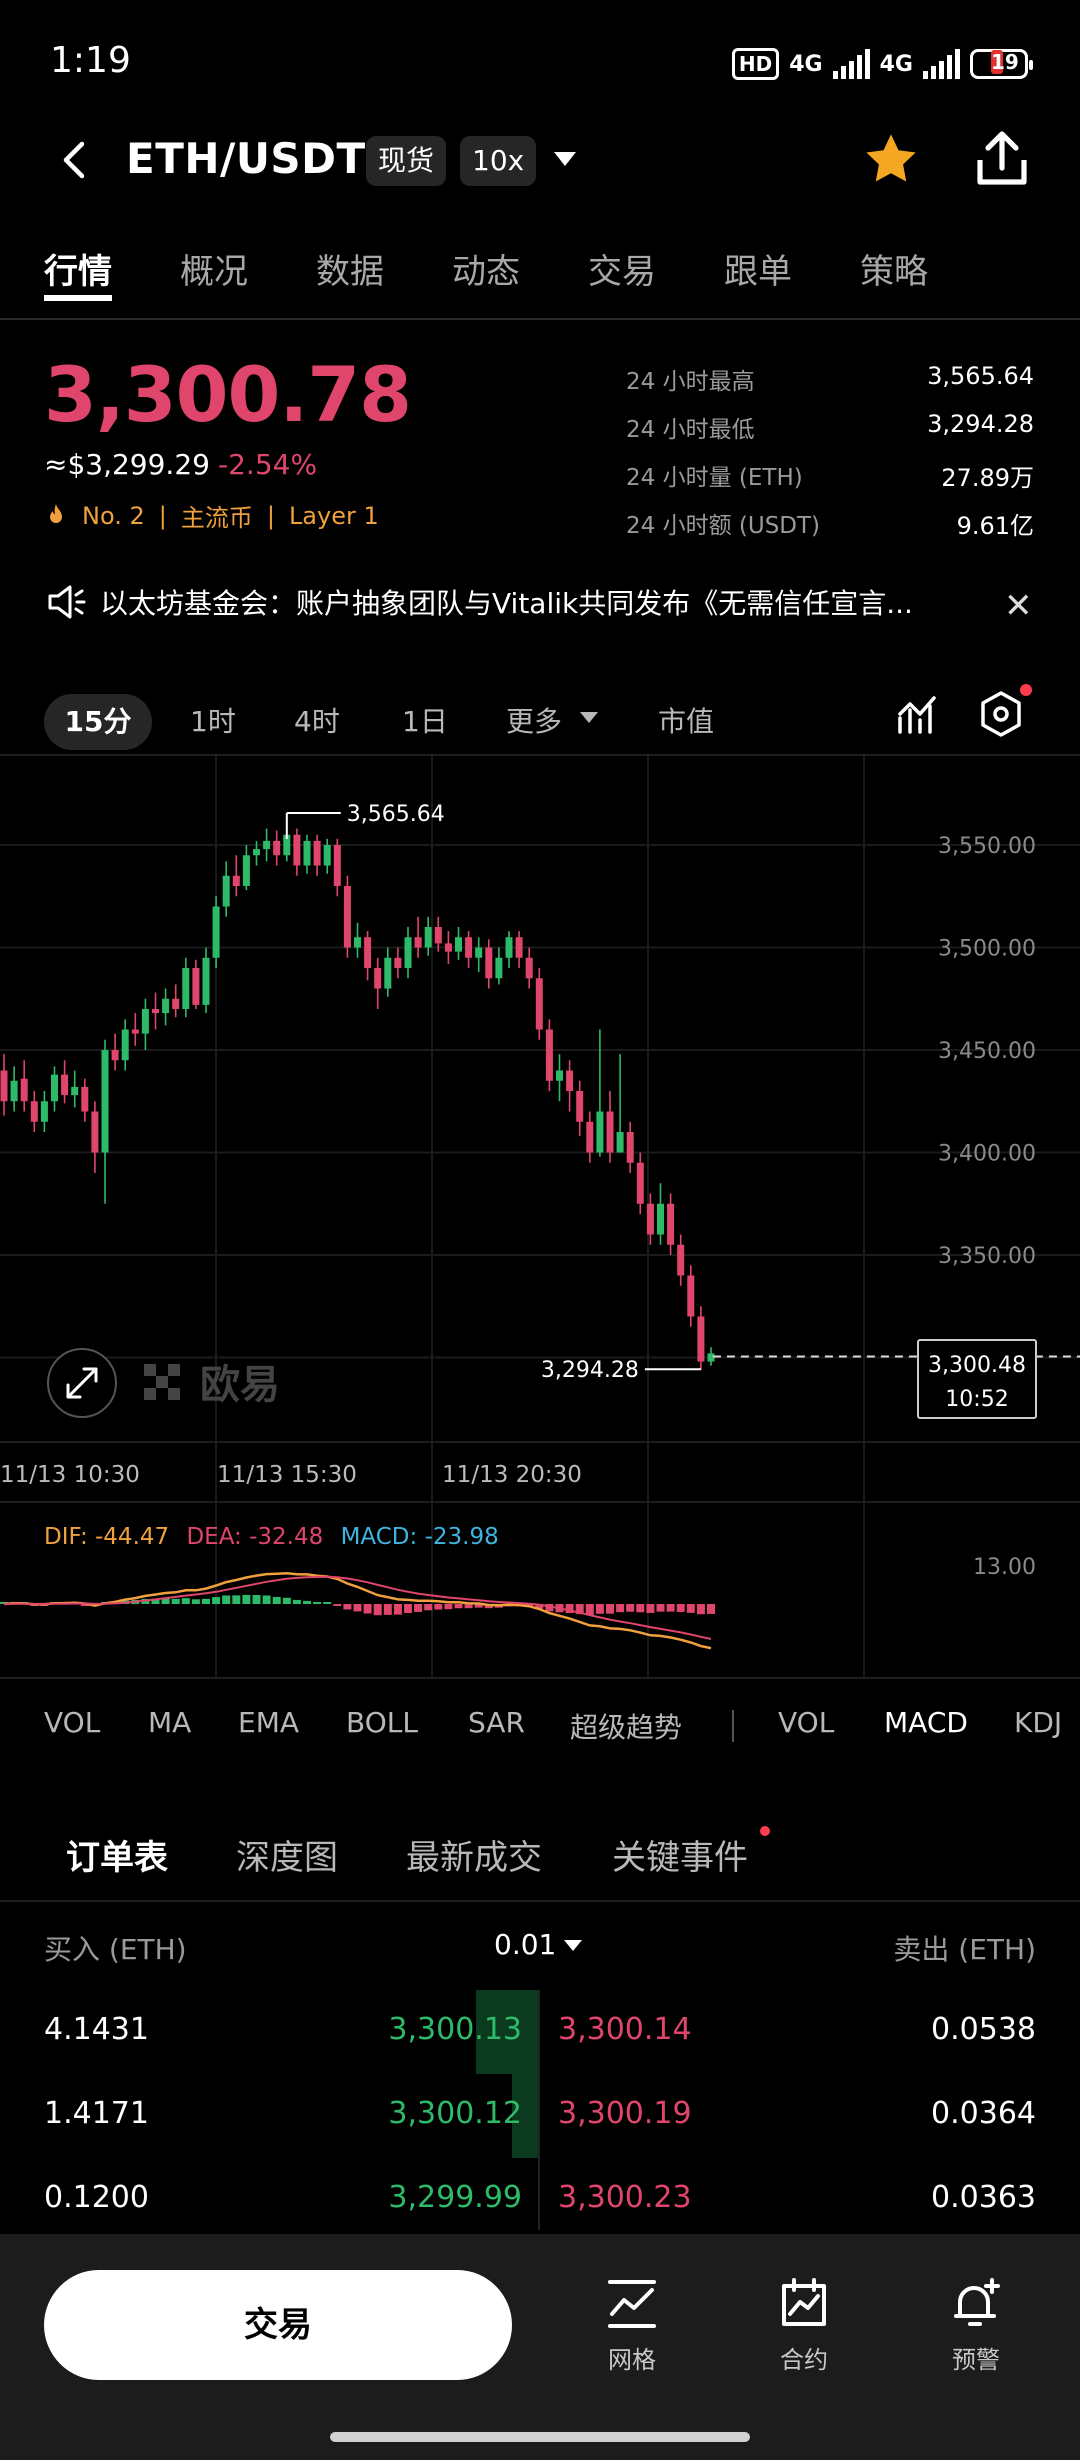 This screenshot has width=1080, height=2460. Describe the element at coordinates (534, 721) in the screenshot. I see `interval-more: 更多` at that location.